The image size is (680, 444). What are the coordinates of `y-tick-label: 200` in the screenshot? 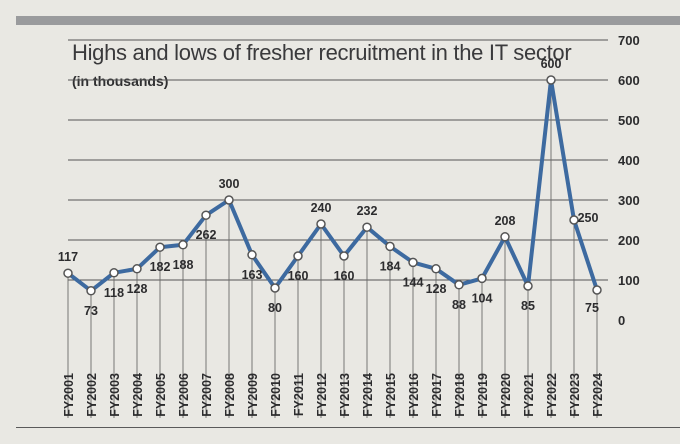 It's located at (629, 240).